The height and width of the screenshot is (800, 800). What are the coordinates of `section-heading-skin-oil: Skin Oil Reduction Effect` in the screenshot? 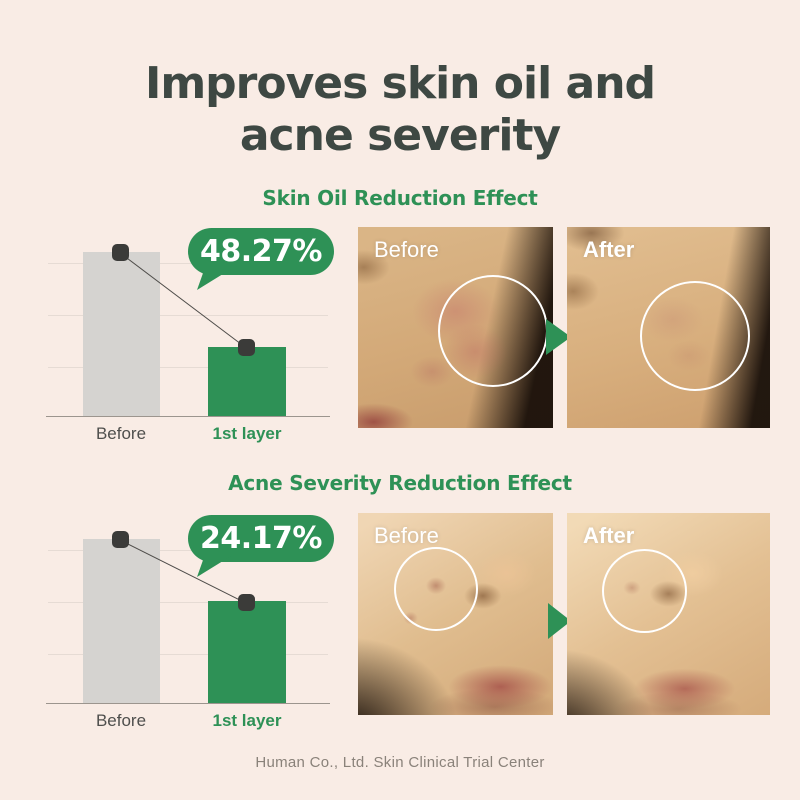 It's located at (400, 198).